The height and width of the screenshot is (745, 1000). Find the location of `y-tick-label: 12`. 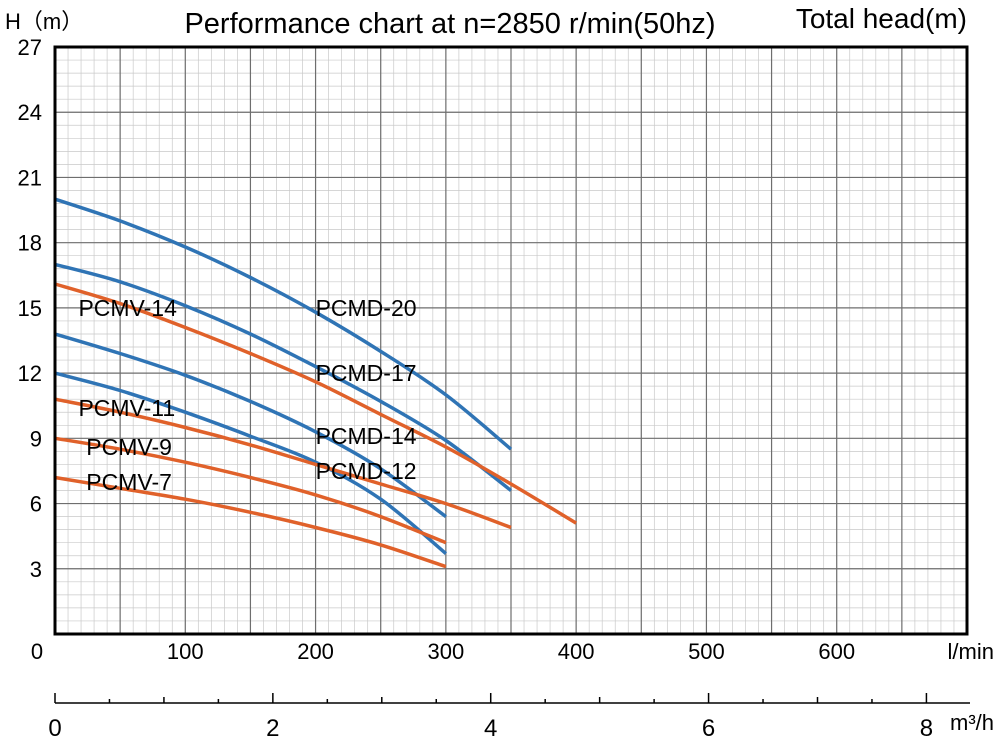

y-tick-label: 12 is located at coordinates (30, 373).